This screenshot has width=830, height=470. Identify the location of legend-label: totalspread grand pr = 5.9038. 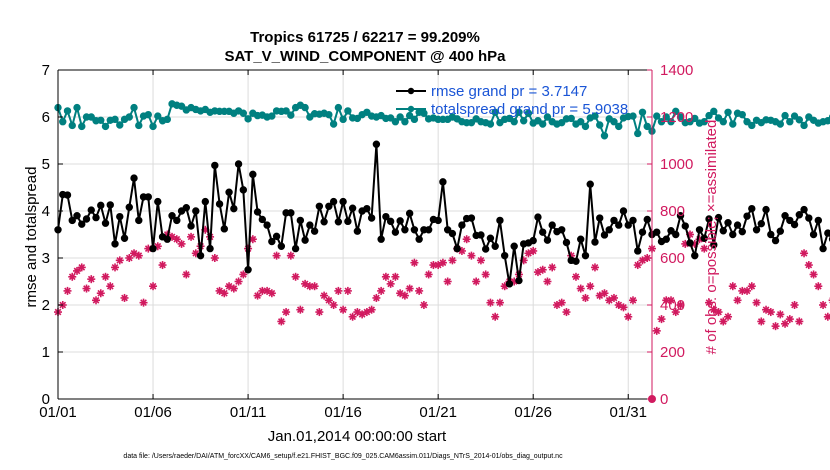
(529, 109).